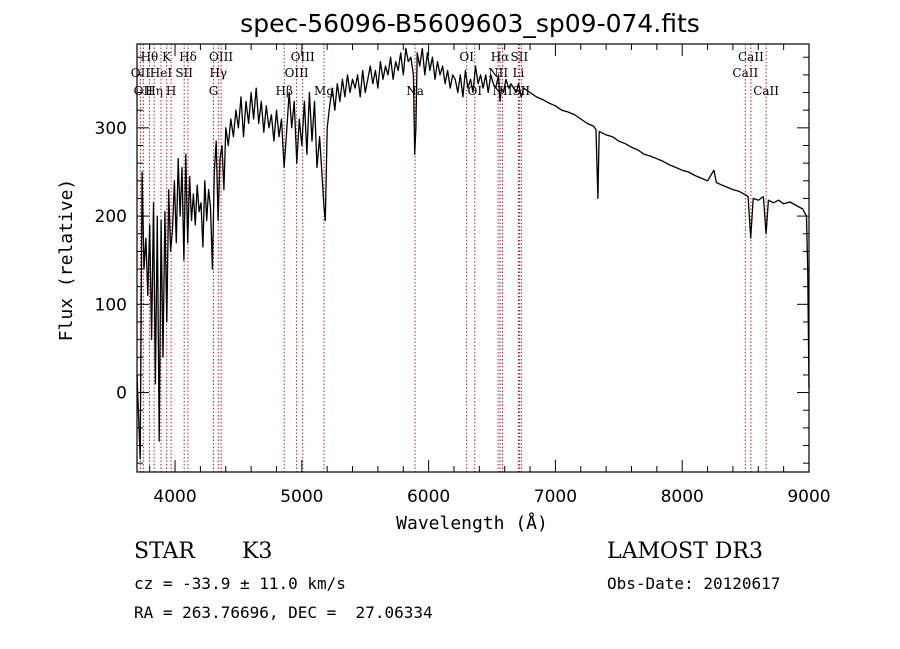  What do you see at coordinates (111, 217) in the screenshot?
I see `y-tick-label-2: 200` at bounding box center [111, 217].